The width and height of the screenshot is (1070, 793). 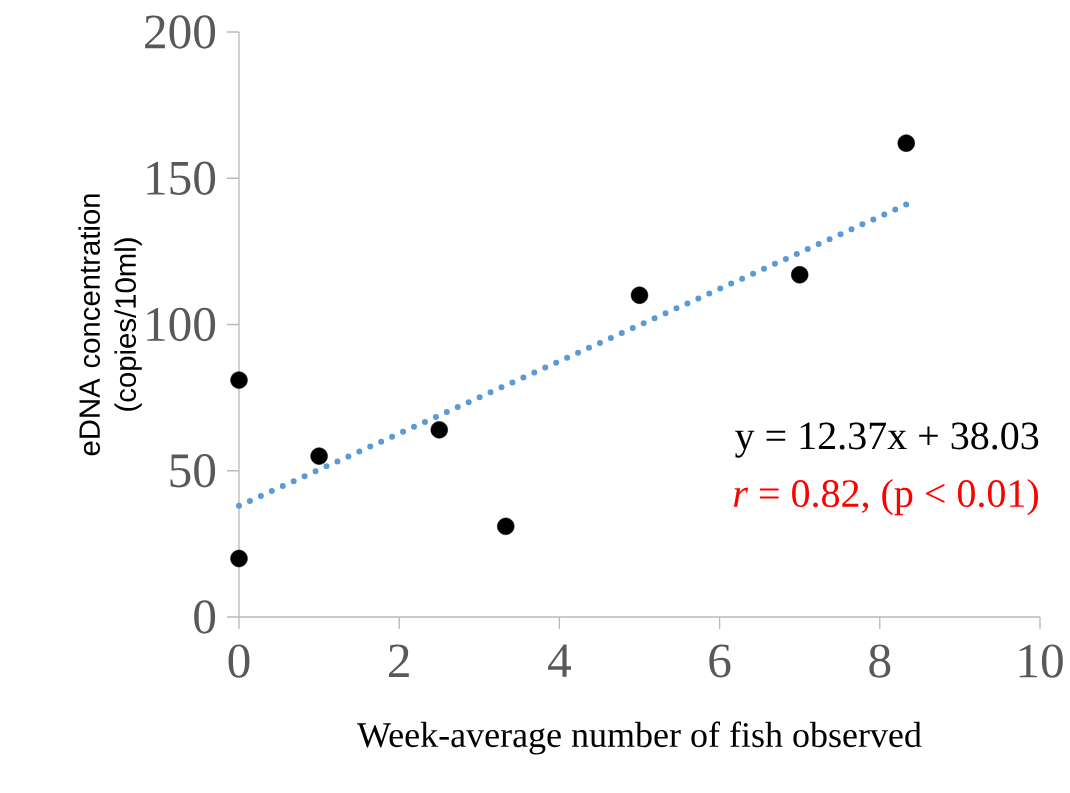 What do you see at coordinates (239, 661) in the screenshot?
I see `x-tick-label: 0` at bounding box center [239, 661].